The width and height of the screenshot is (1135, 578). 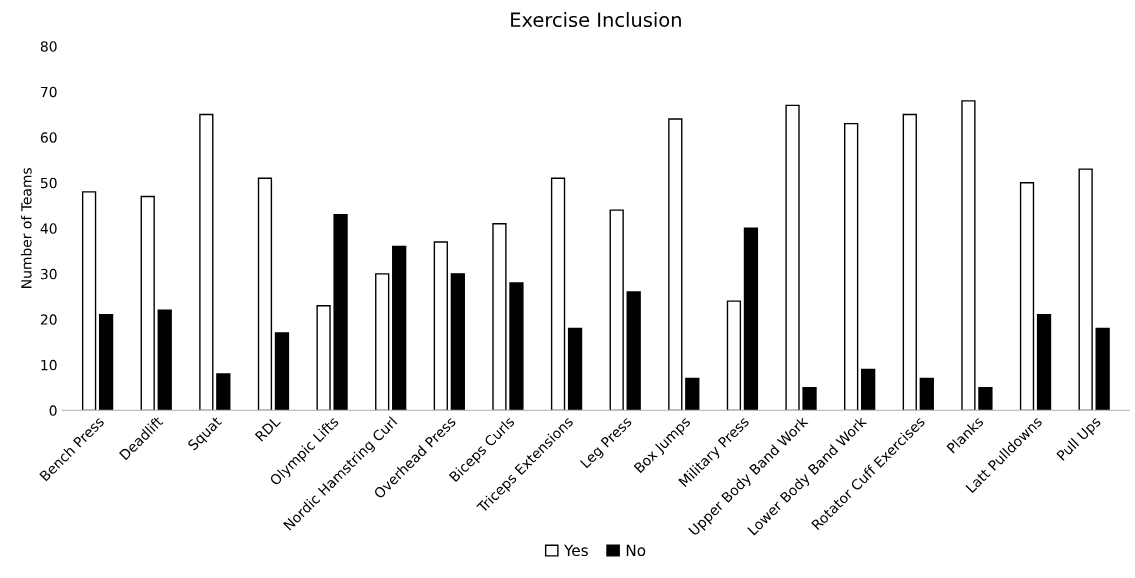 I want to click on legend-label: Yes, so click(x=575, y=550).